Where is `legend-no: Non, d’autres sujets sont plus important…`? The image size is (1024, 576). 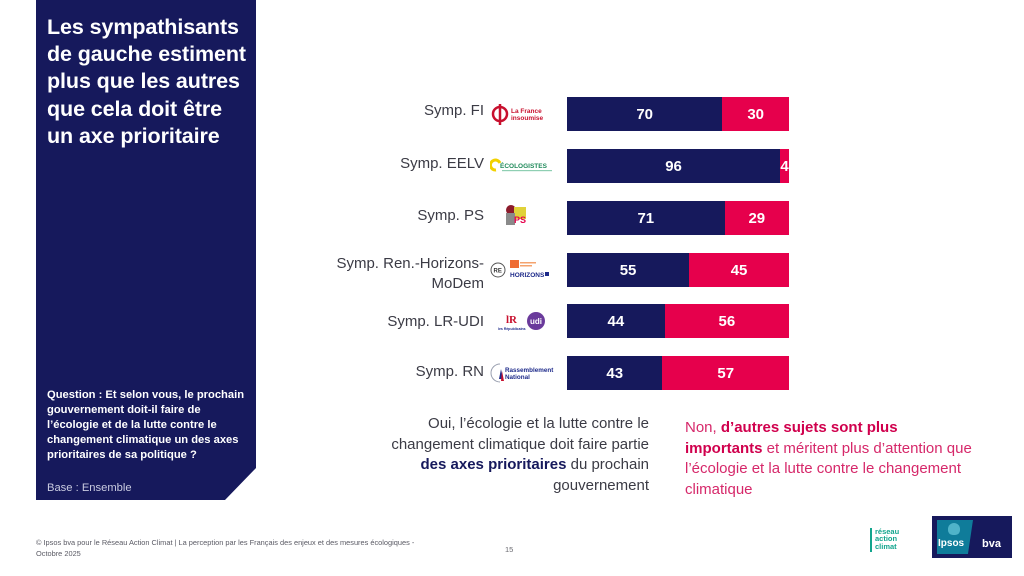 legend-no: Non, d’autres sujets sont plus important… is located at coordinates (830, 459).